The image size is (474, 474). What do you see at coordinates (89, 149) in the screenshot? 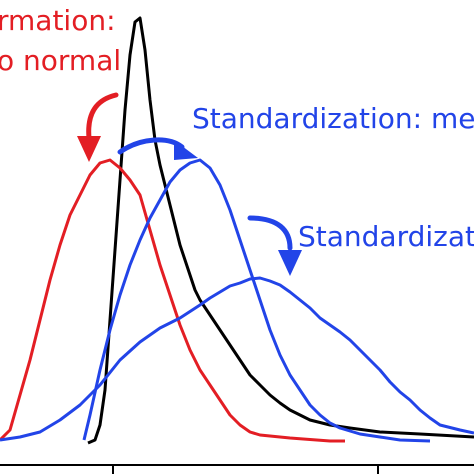
I see `red-arrowhead-icon` at bounding box center [89, 149].